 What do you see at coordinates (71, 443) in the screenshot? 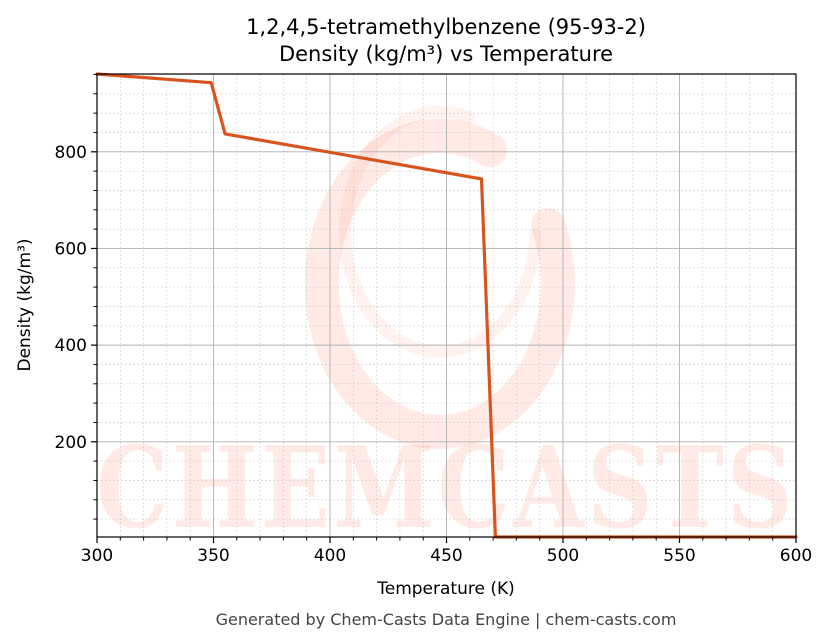
I see `y-tick-label: 200` at bounding box center [71, 443].